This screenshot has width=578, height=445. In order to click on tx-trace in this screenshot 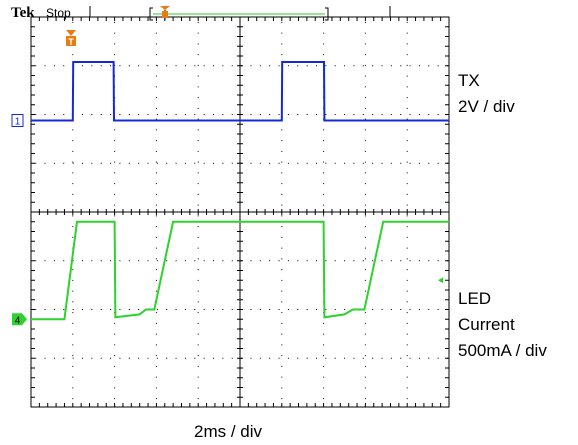, I will do `click(240, 91)`.